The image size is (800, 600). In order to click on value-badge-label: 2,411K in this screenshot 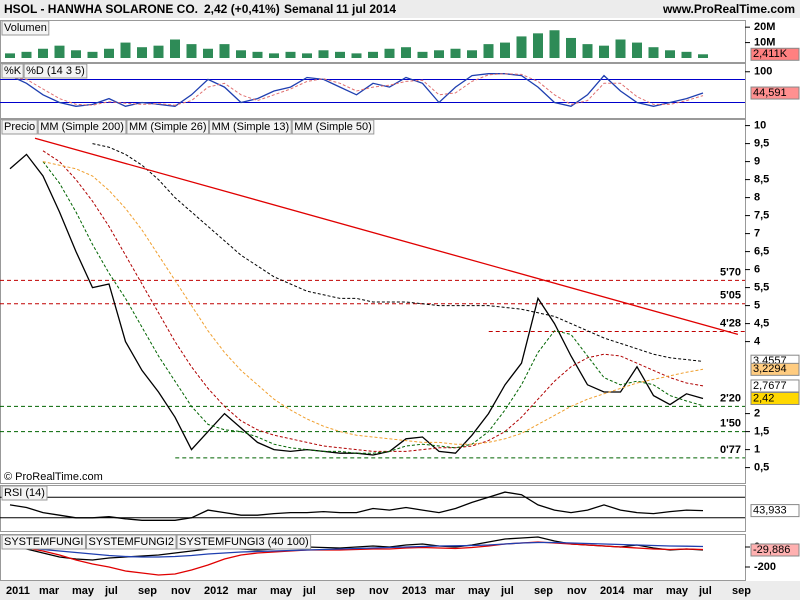, I will do `click(770, 54)`.